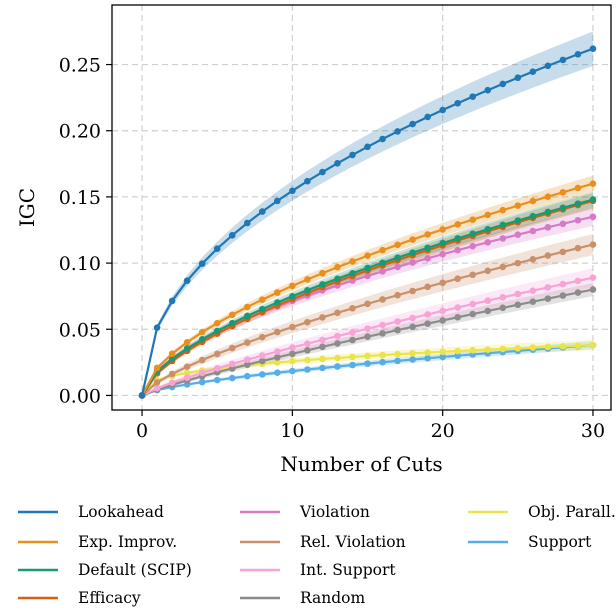  What do you see at coordinates (348, 570) in the screenshot?
I see `legend-label: Int. Support` at bounding box center [348, 570].